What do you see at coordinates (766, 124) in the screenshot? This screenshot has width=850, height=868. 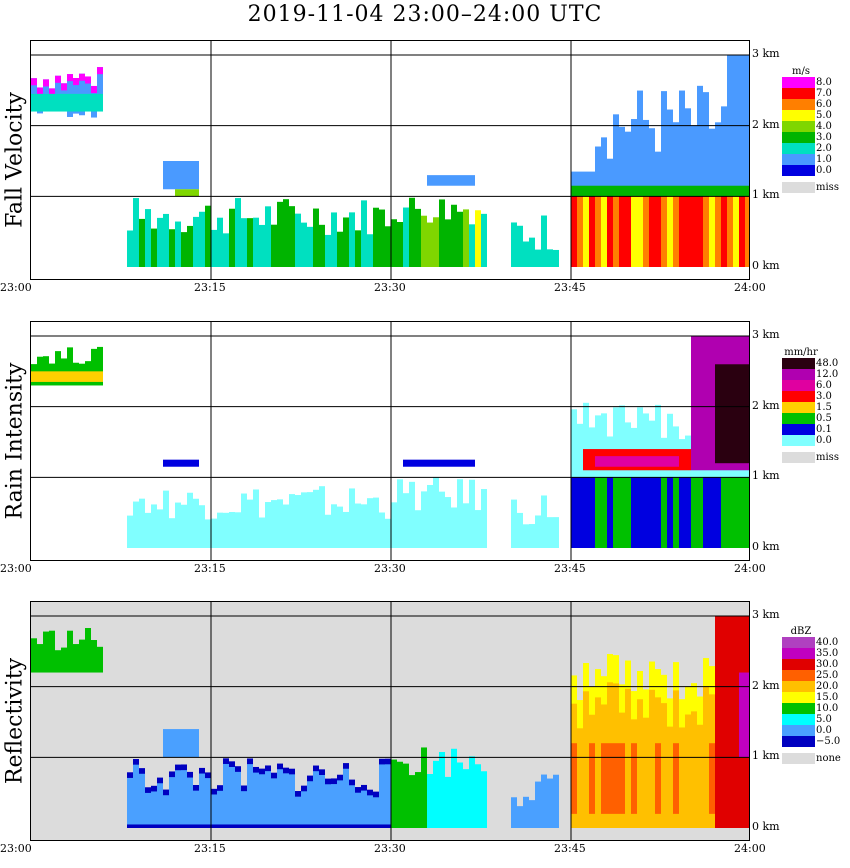 I see `y-tick-label: 2 km` at bounding box center [766, 124].